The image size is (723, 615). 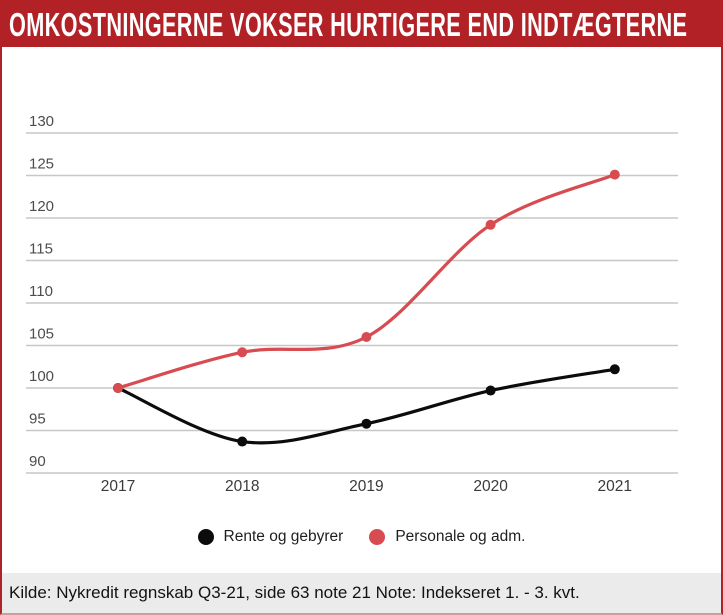 I want to click on y-axis-tick-label: 125, so click(x=41, y=164).